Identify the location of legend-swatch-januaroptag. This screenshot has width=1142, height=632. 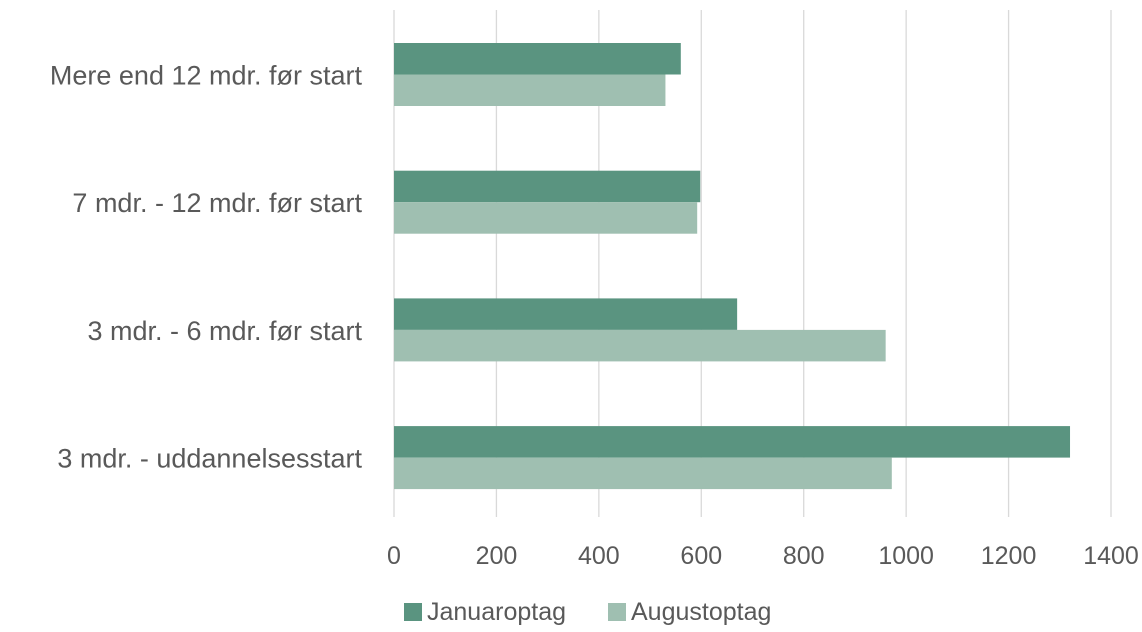
(413, 612).